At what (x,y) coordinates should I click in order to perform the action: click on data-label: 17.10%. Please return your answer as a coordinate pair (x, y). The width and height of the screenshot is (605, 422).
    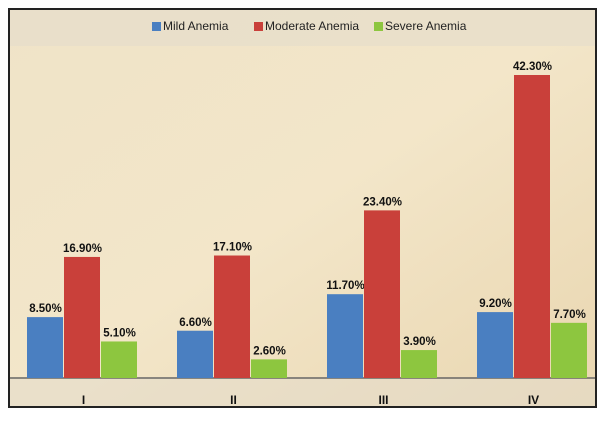
    Looking at the image, I should click on (232, 248).